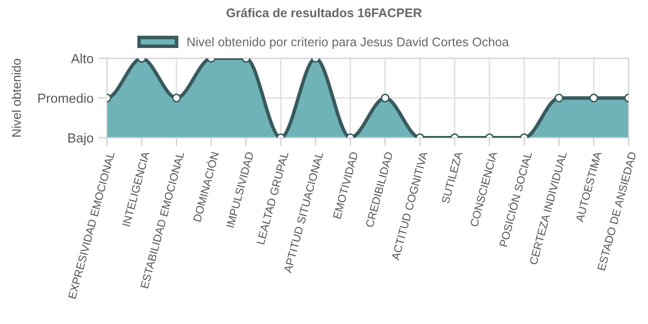  Describe the element at coordinates (81, 139) in the screenshot. I see `category-label: Bajo` at that location.